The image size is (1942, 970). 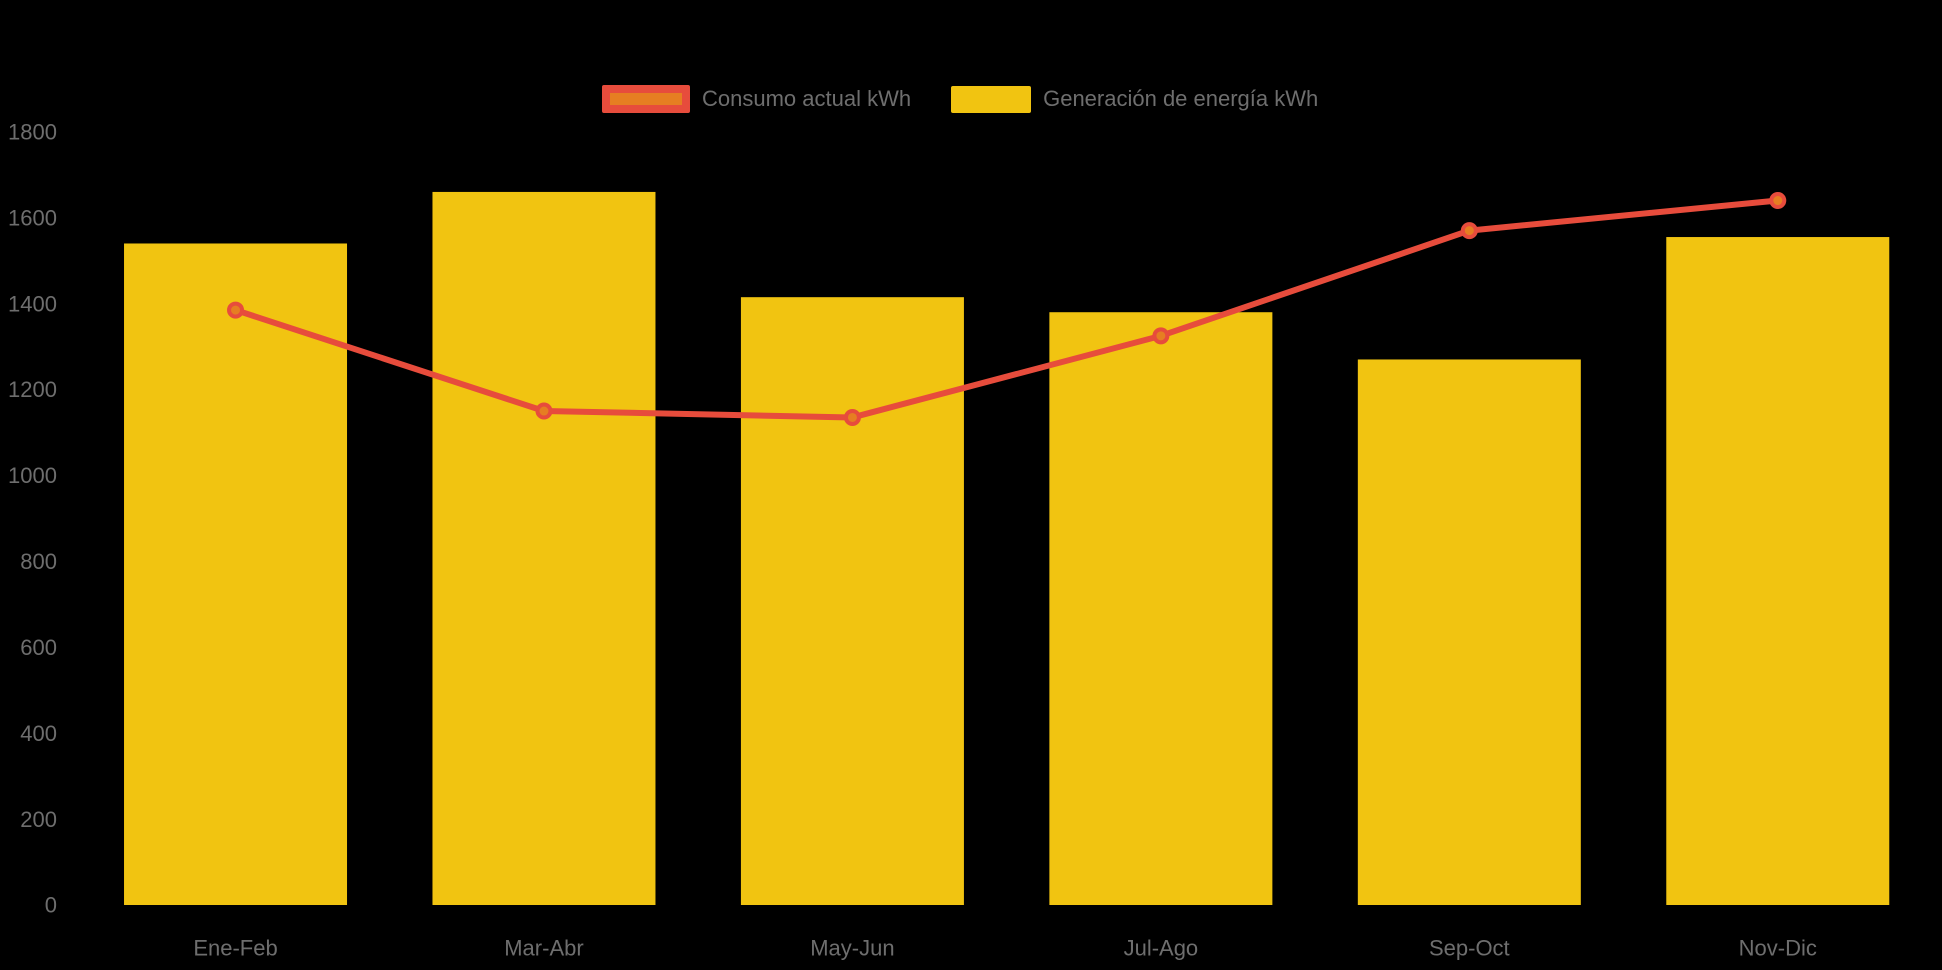 What do you see at coordinates (1161, 336) in the screenshot?
I see `consumo-point-Jul-Ago` at bounding box center [1161, 336].